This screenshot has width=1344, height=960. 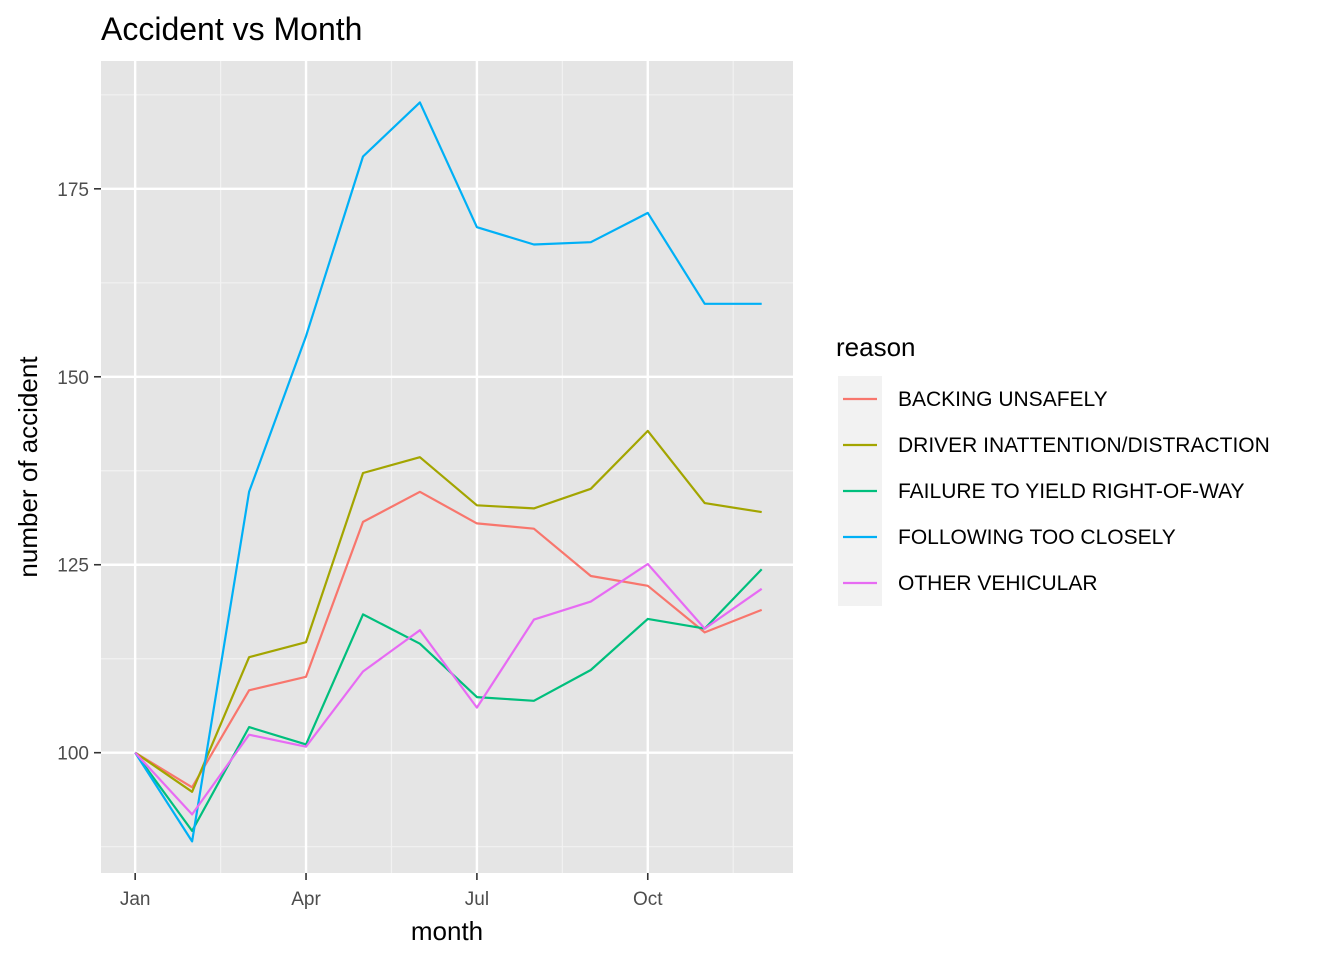 I want to click on legend-item: OTHER VEHICULAR, so click(x=968, y=583).